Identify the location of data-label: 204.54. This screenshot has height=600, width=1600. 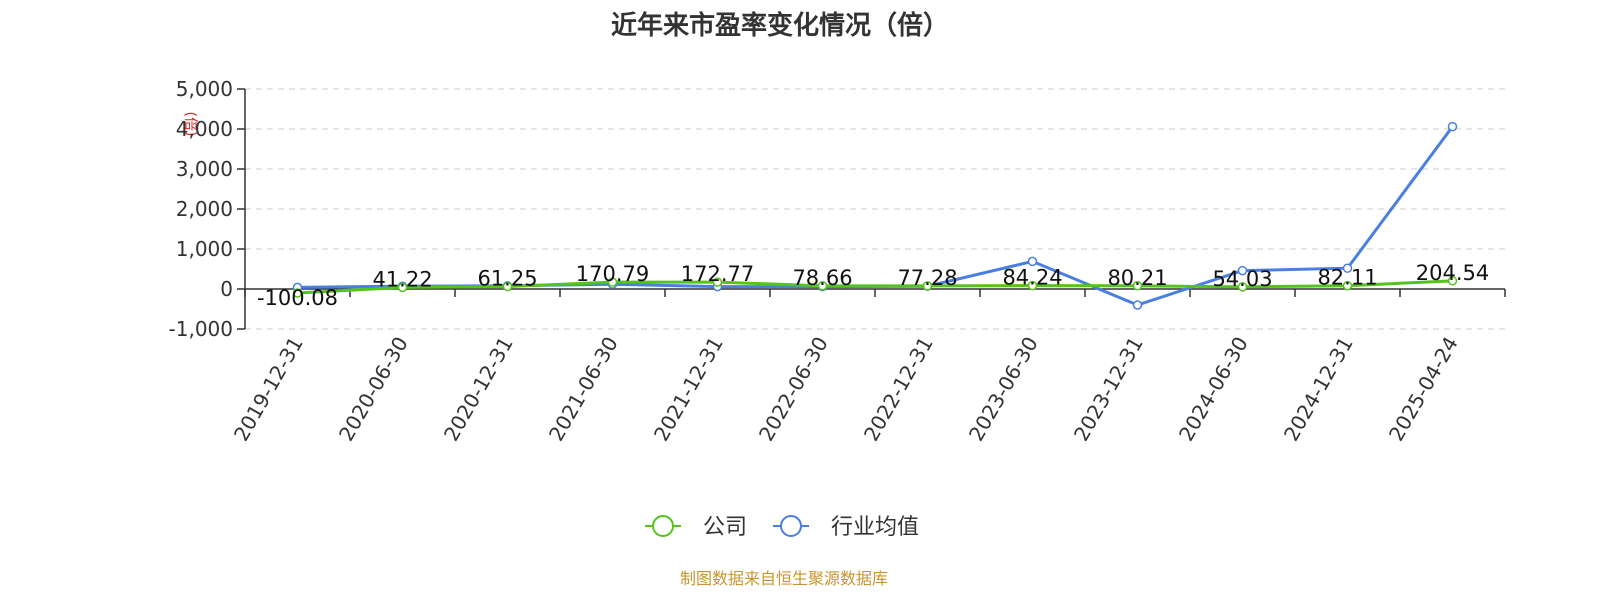
(1452, 273).